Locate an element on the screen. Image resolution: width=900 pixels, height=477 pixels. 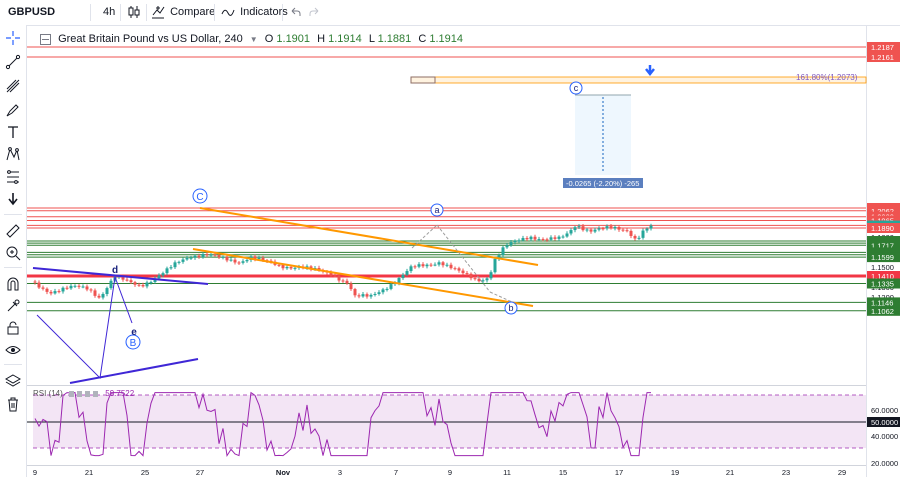
time-tick-label: 9 is located at coordinates (35, 472).